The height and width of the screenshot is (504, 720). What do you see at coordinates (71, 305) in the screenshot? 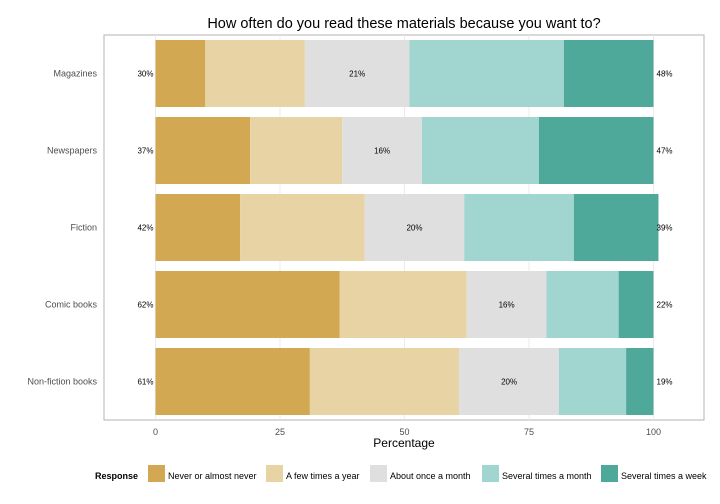
I see `category-label: Comic books` at bounding box center [71, 305].